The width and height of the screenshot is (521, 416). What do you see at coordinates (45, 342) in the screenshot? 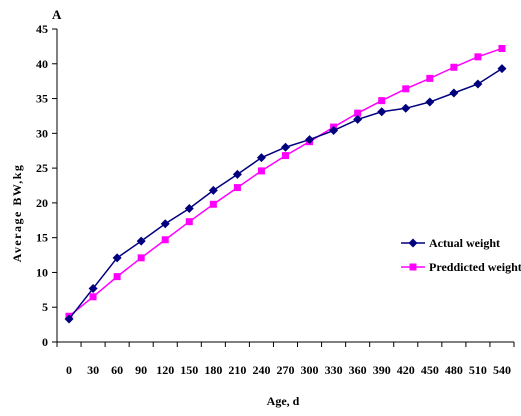
I see `y-tick-label: 0` at bounding box center [45, 342].